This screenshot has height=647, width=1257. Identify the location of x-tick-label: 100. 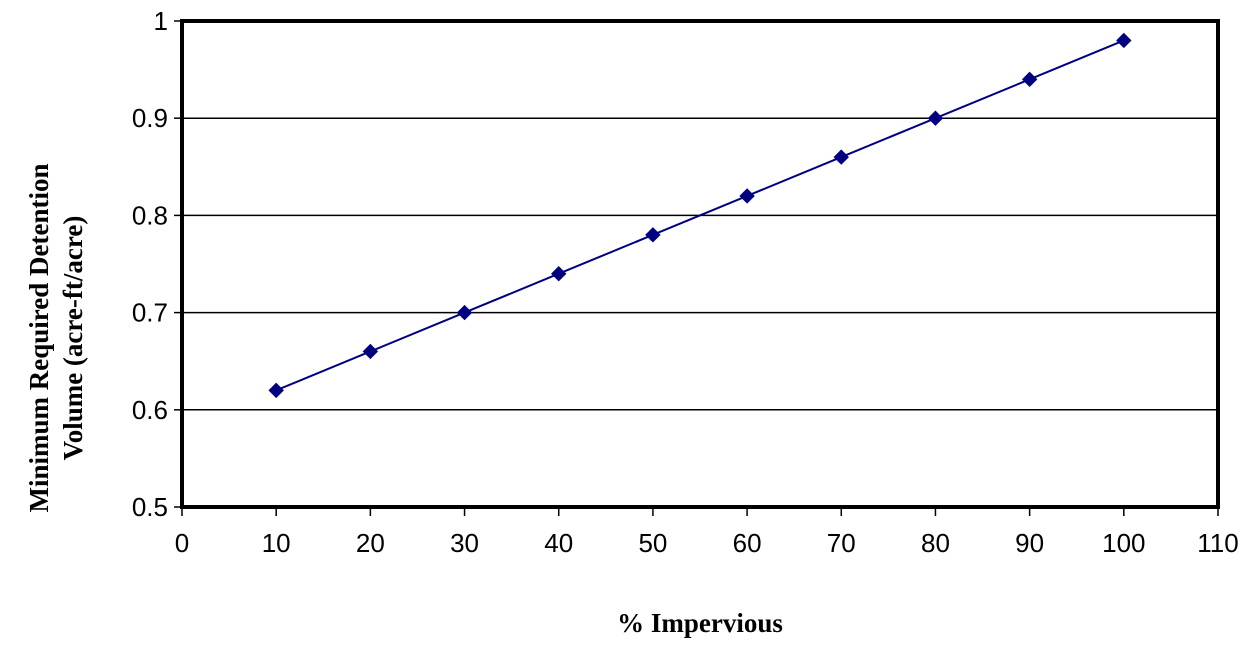
(1123, 543).